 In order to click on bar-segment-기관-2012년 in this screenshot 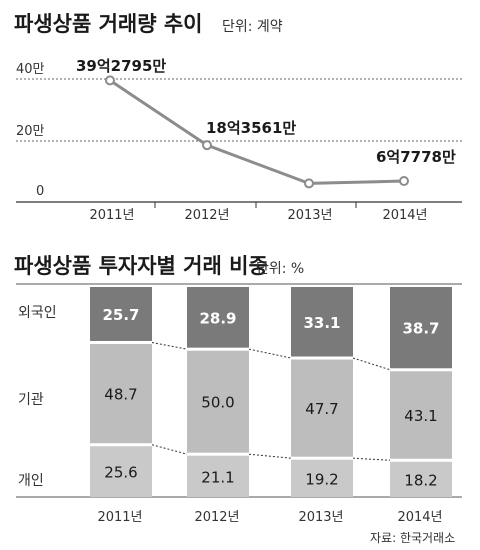, I will do `click(218, 401)`.